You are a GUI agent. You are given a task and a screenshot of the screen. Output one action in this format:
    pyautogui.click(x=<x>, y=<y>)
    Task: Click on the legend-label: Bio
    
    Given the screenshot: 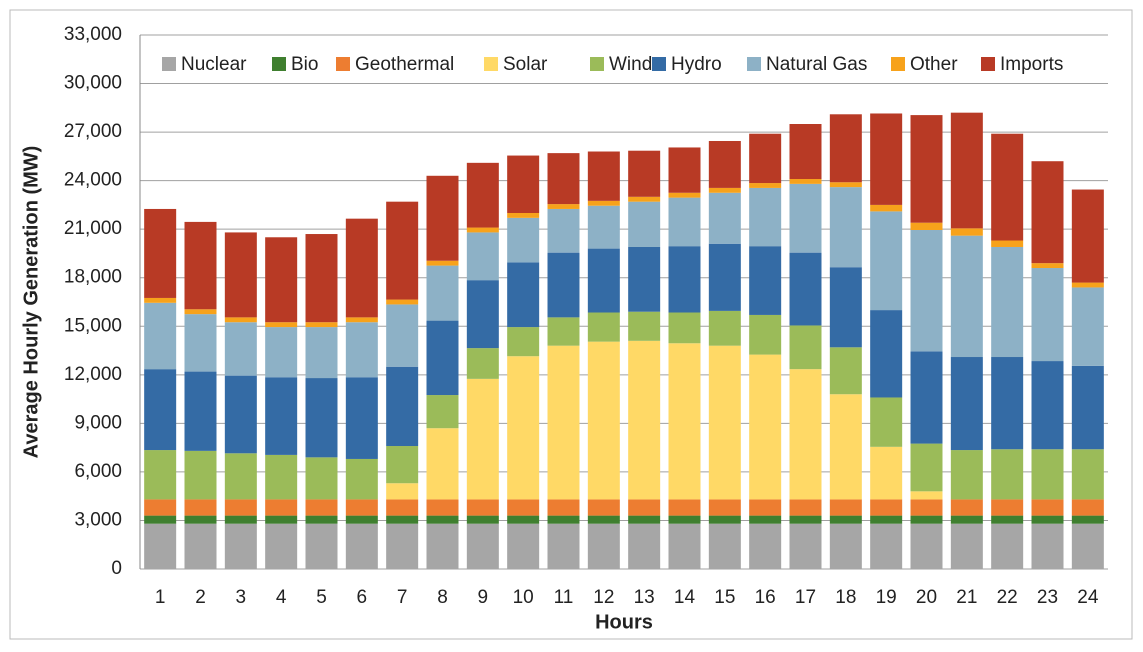 What is the action you would take?
    pyautogui.click(x=304, y=64)
    